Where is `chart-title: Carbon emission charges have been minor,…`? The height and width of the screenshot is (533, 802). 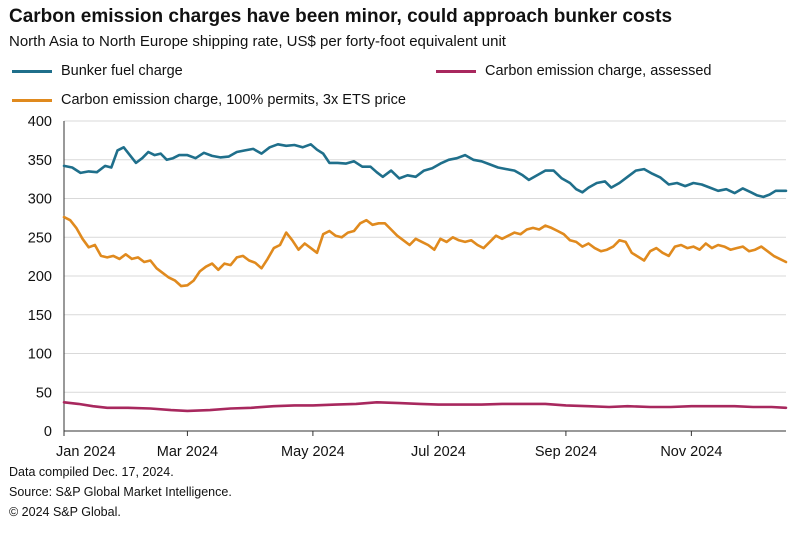
chart-title: Carbon emission charges have been minor,… is located at coordinates (341, 16).